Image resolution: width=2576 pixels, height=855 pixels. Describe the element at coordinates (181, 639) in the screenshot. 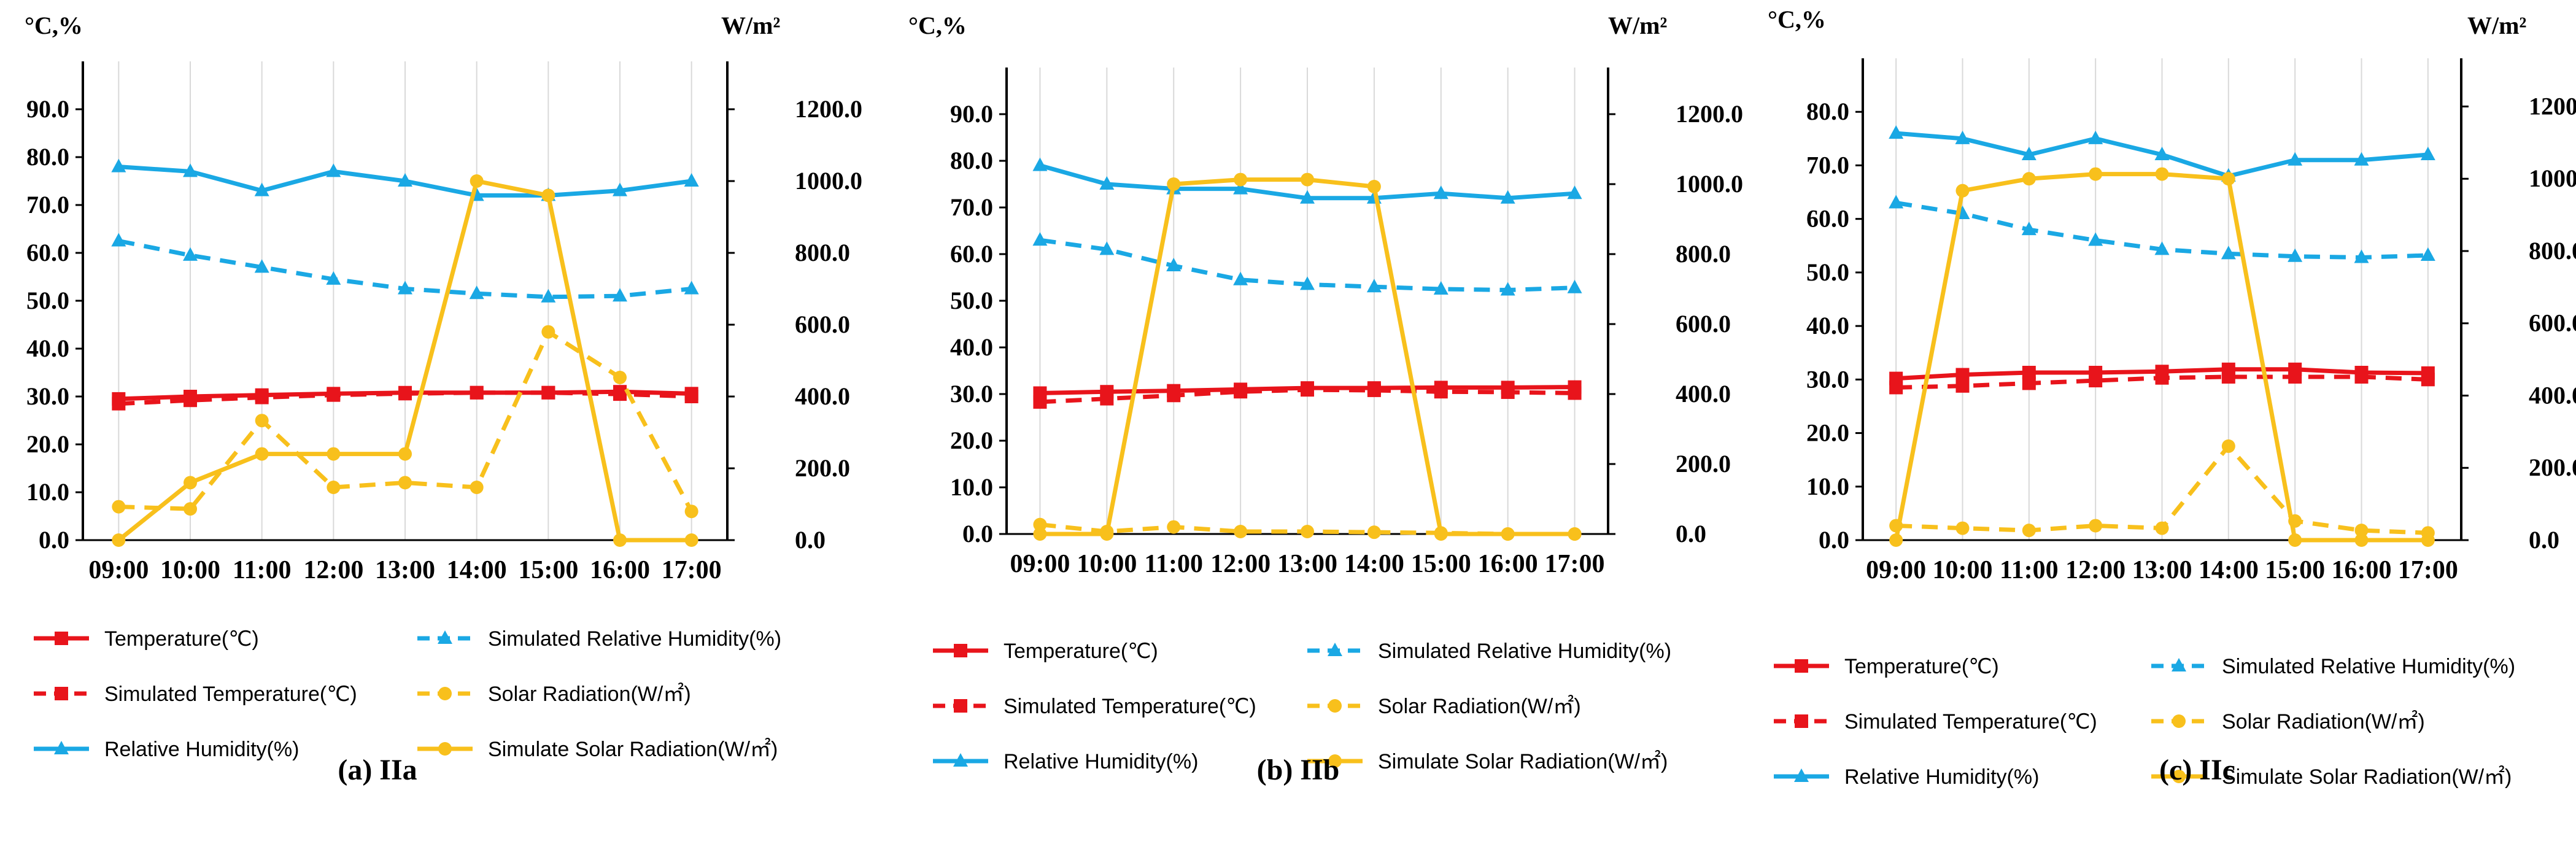

I see `legend-label-temperature: Temperature(℃)` at that location.